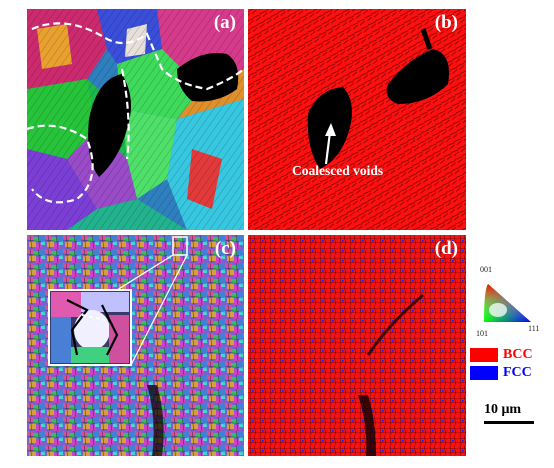 This screenshot has height=468, width=554. Describe the element at coordinates (225, 248) in the screenshot. I see `panel-c-label: (c)` at that location.